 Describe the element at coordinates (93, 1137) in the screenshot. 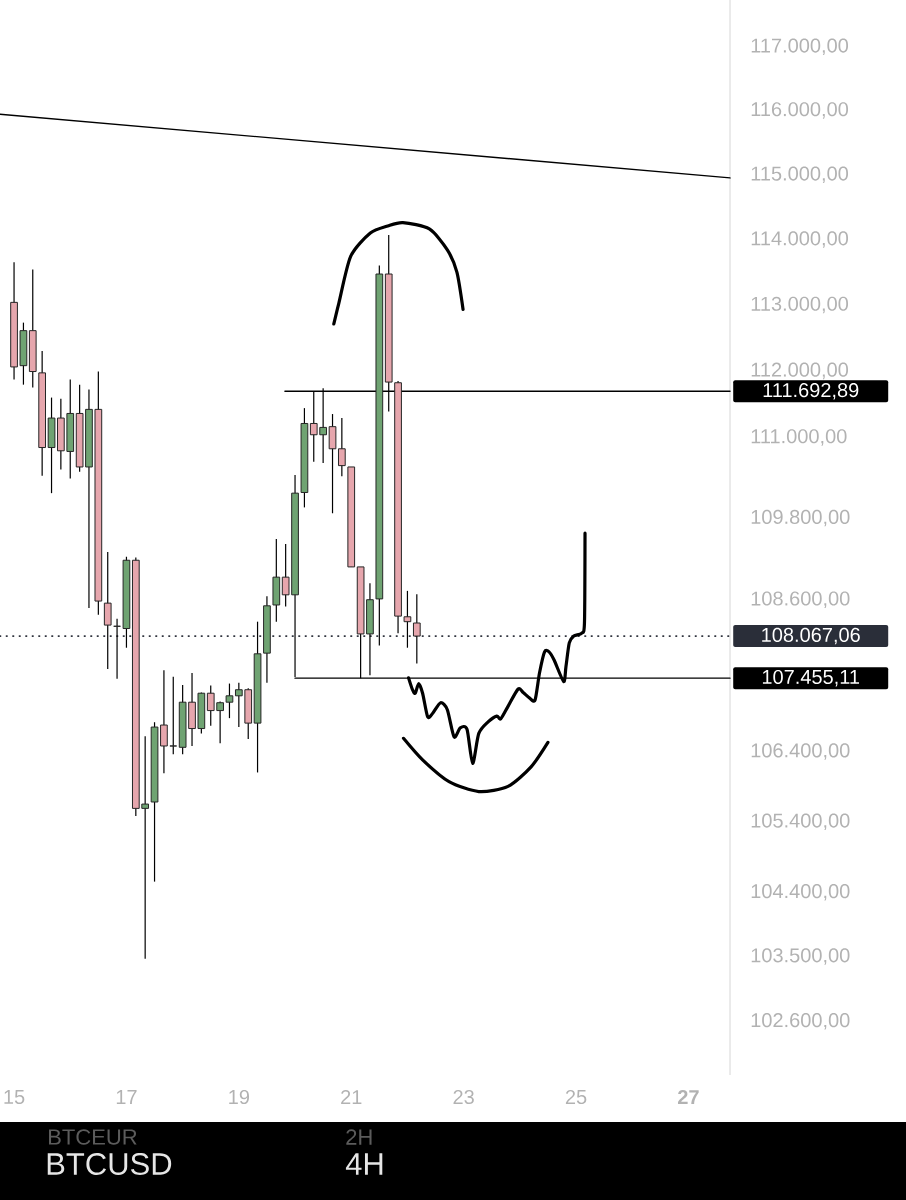

I see `text: BTCEUR` at that location.